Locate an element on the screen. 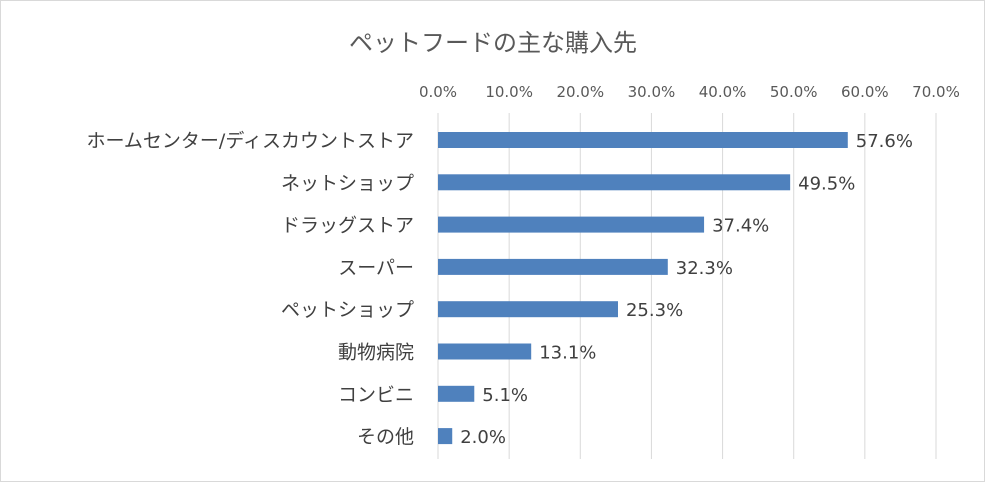 This screenshot has width=985, height=482. x-tick-label: 40.0% is located at coordinates (723, 92).